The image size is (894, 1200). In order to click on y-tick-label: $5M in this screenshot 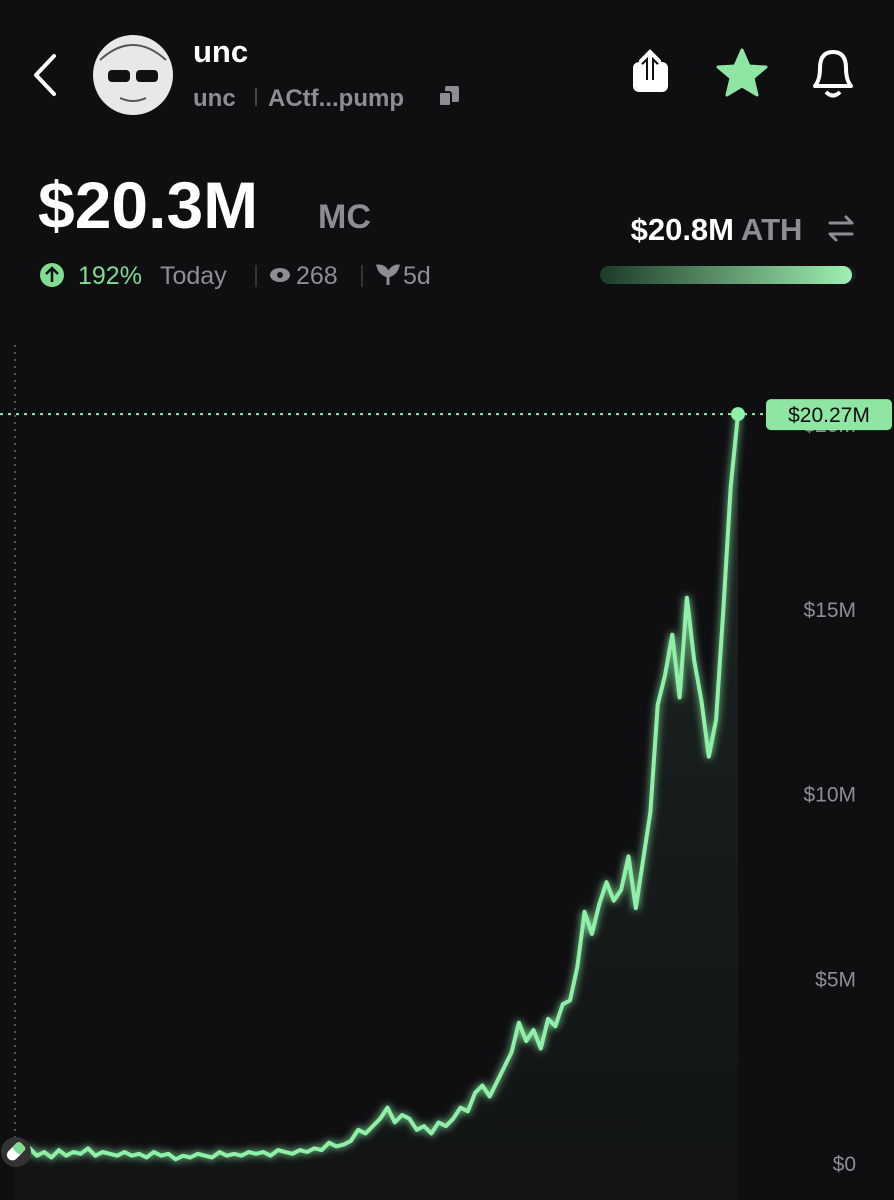, I will do `click(835, 979)`.